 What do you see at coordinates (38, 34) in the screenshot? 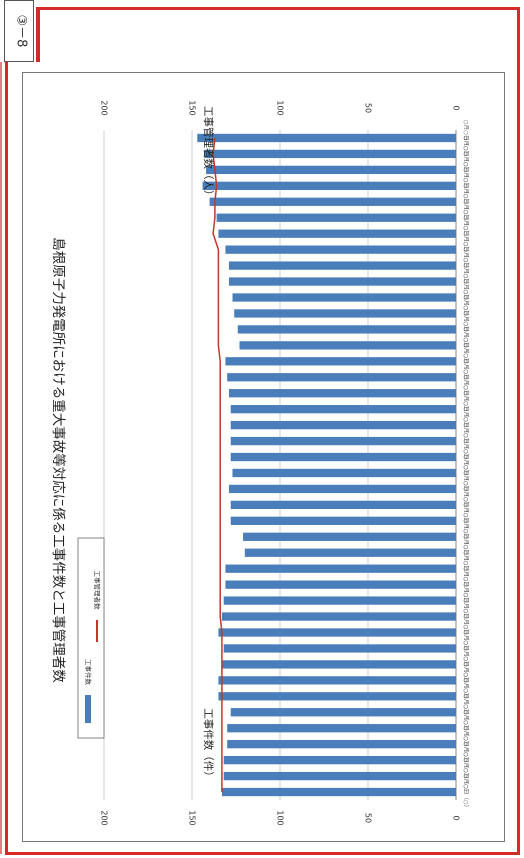
I see `page-frame-tab-edge` at bounding box center [38, 34].